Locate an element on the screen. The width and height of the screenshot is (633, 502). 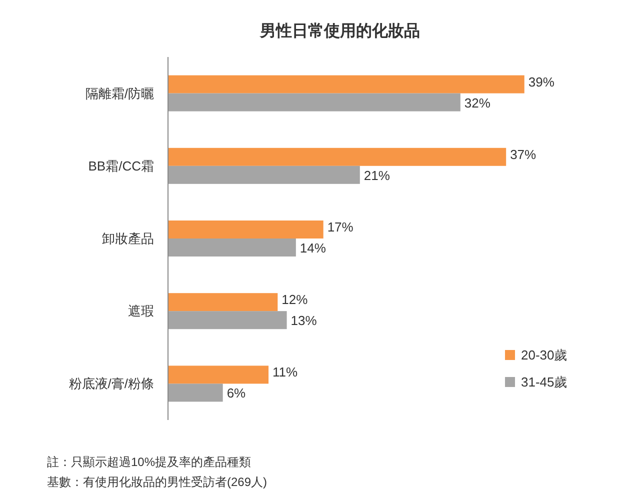
data-label: 37% is located at coordinates (523, 154).